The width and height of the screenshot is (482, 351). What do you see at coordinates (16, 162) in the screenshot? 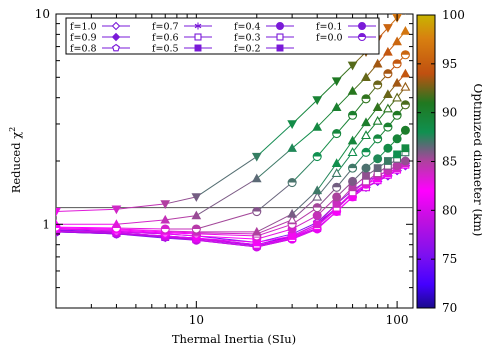
I see `y-axis-label-text: Reduced χ` at bounding box center [16, 162].